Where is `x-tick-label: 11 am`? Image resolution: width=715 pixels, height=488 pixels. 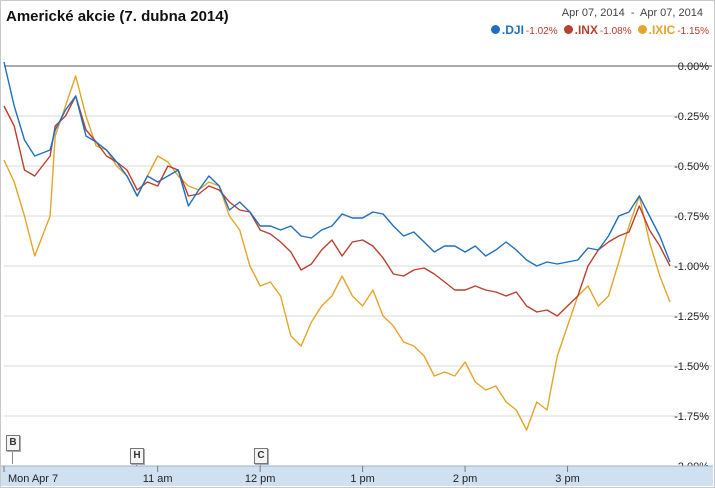
x-tick-label: 11 am is located at coordinates (158, 479).